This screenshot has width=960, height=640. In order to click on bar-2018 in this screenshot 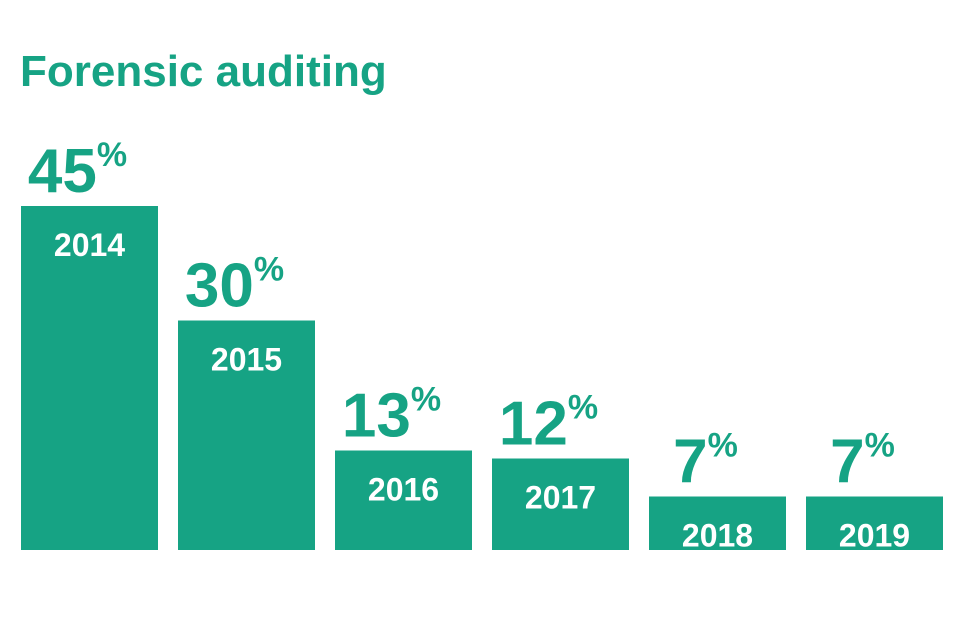, I will do `click(717, 523)`.